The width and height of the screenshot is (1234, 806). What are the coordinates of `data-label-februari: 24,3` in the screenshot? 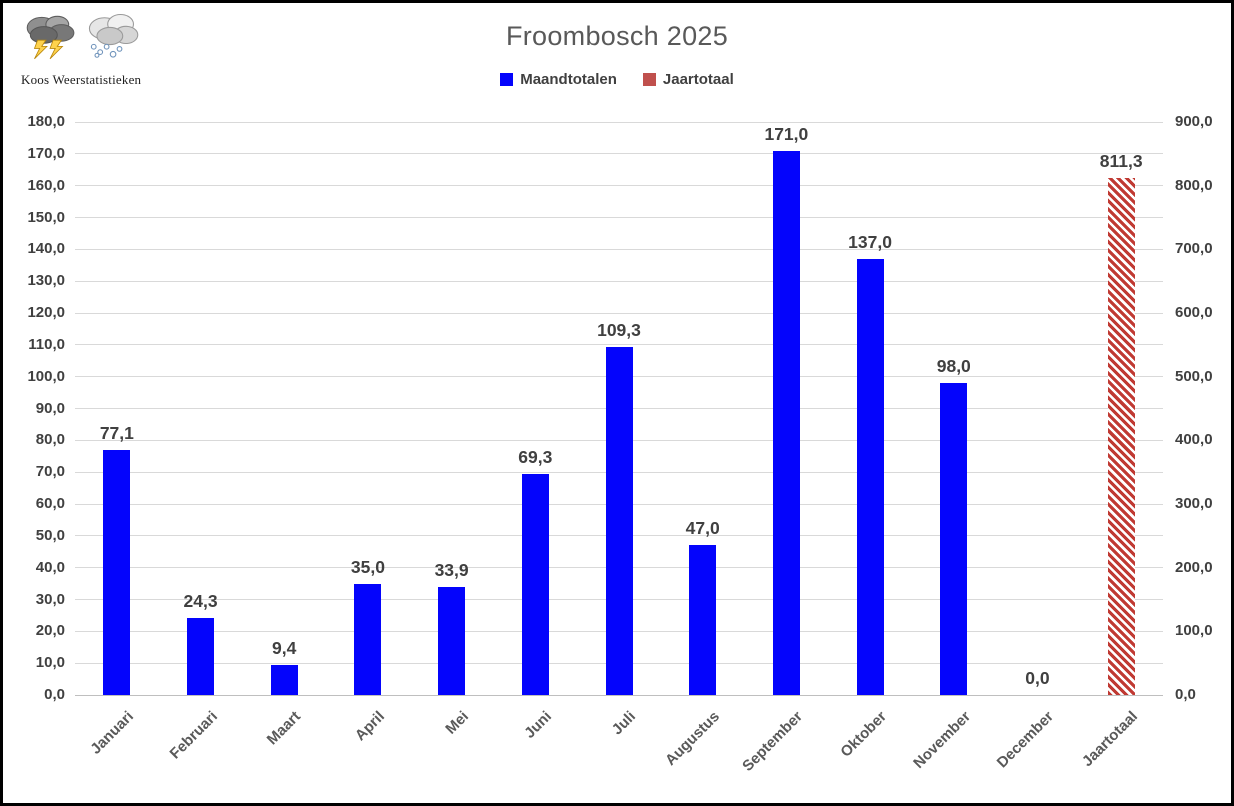 It's located at (200, 600).